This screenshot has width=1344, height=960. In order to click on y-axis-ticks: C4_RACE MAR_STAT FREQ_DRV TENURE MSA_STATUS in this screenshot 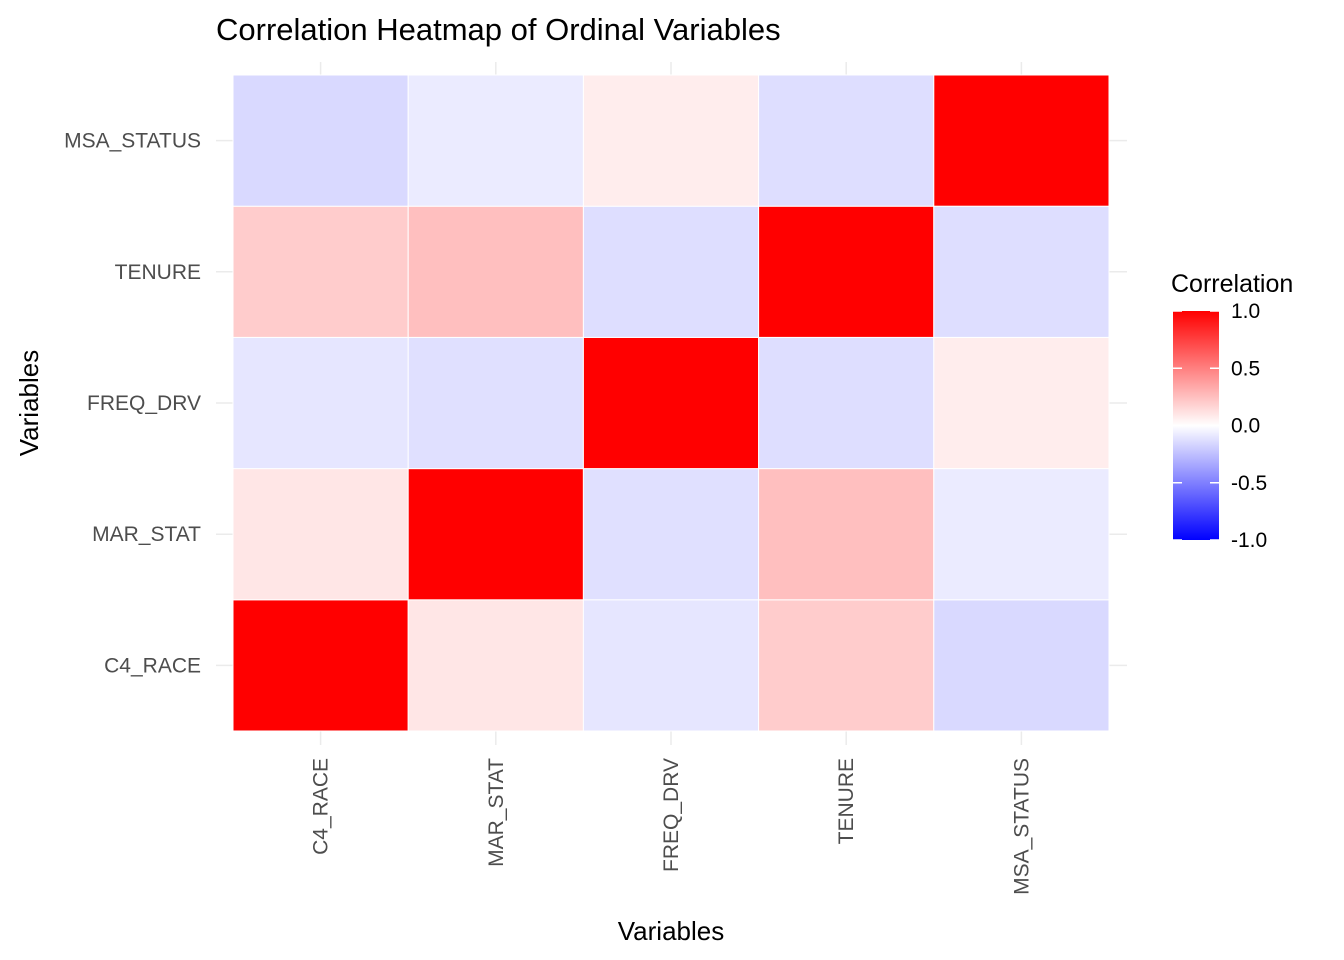, I will do `click(132, 404)`.